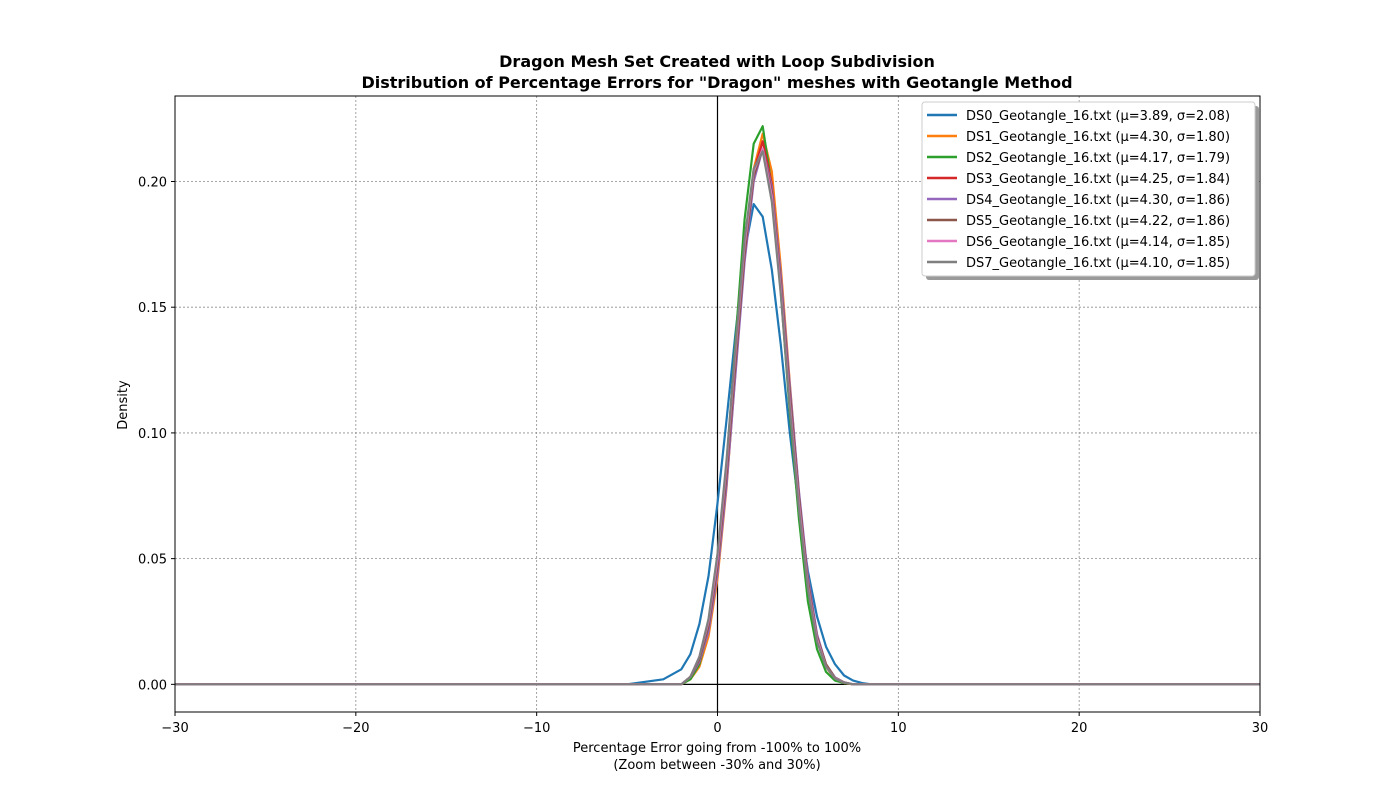 This screenshot has width=1400, height=800. I want to click on legend-label-ds7: DS7_Geotangle_16.txt (μ=4.10, σ=1.85), so click(1098, 263).